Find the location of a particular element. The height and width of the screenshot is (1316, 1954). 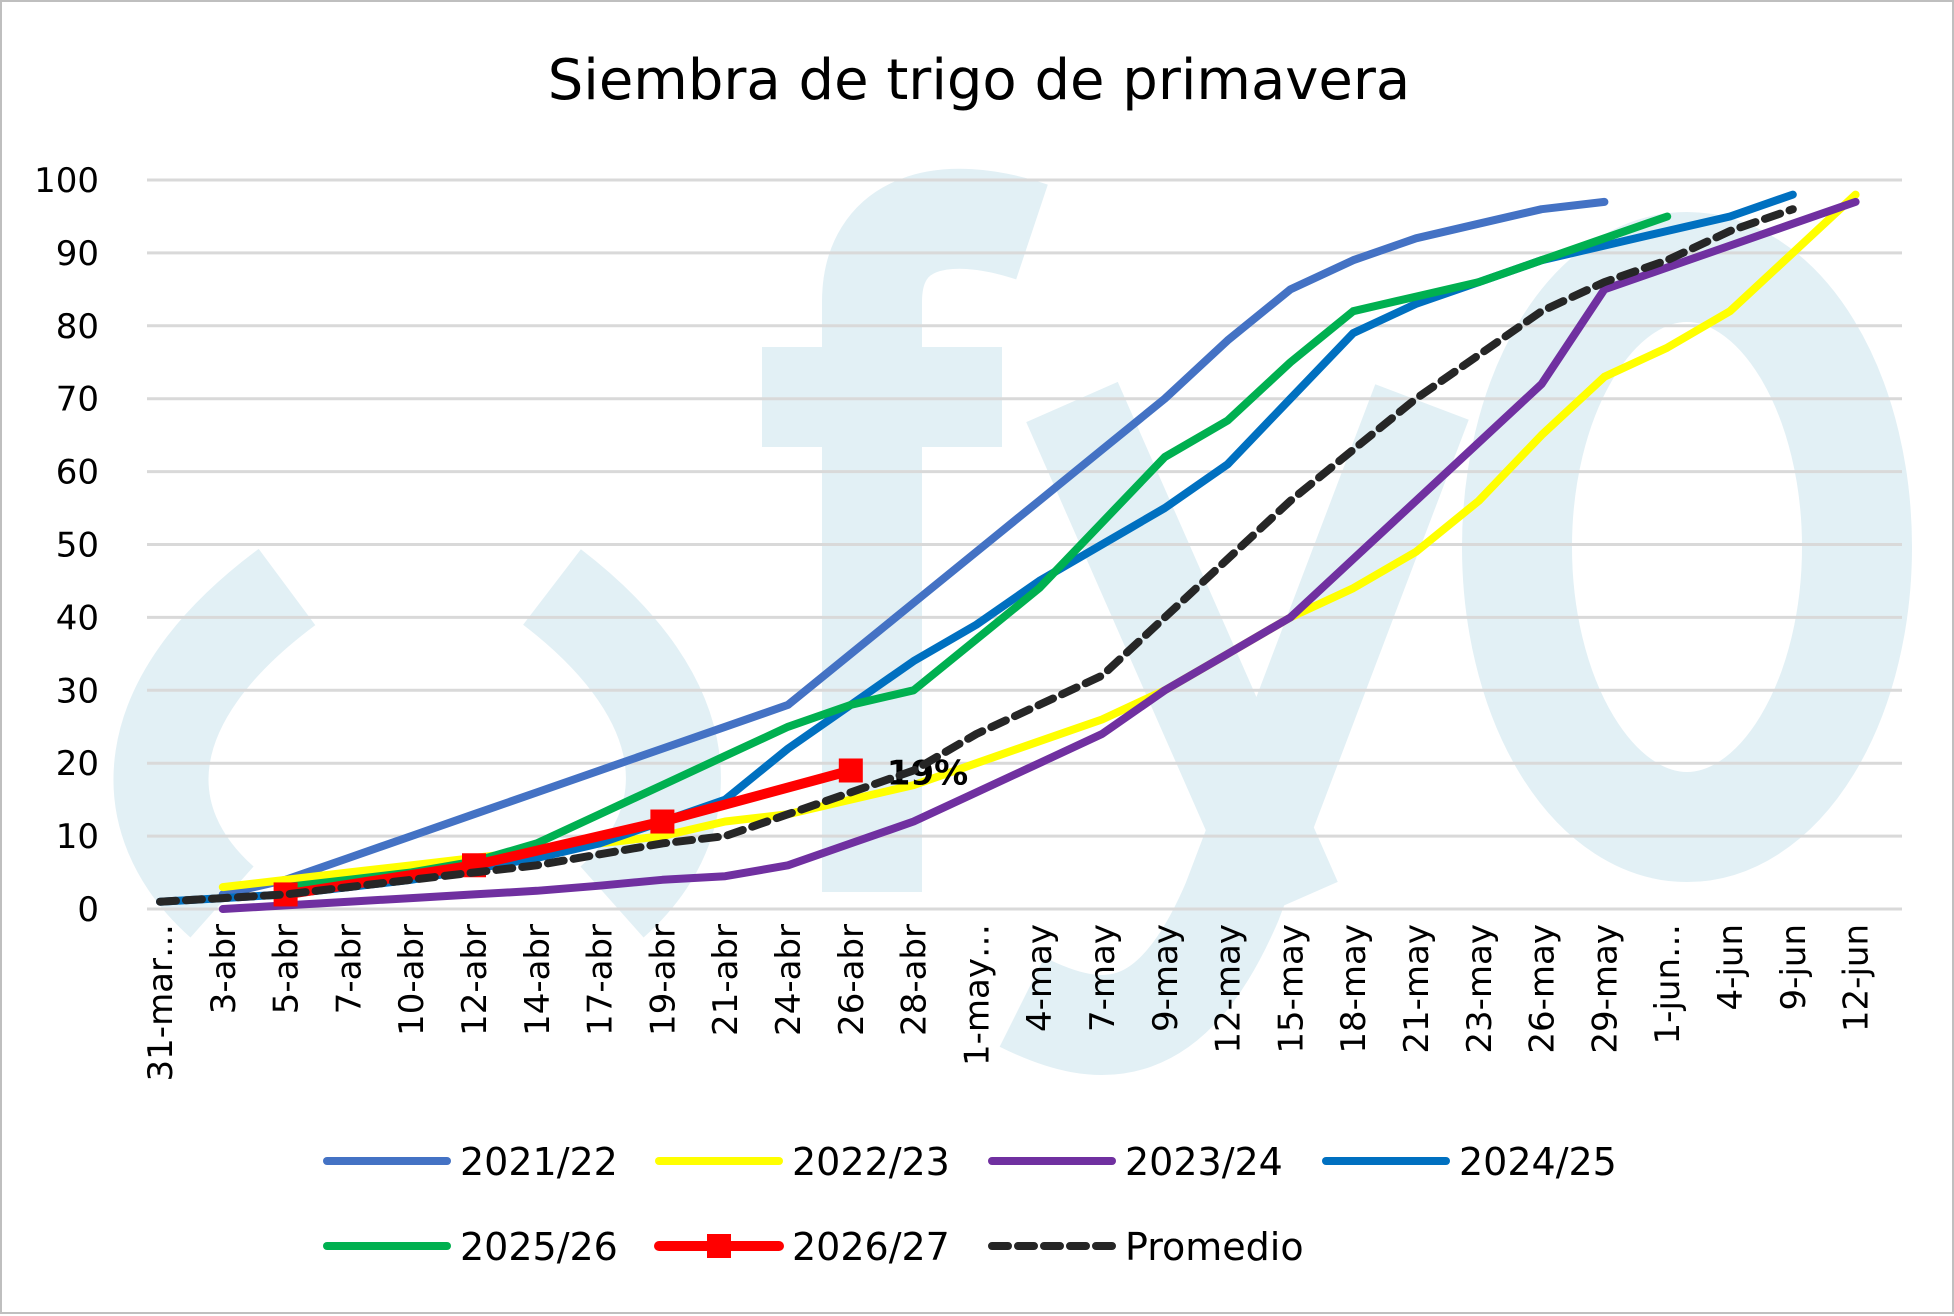

legend-item: 2024/25 is located at coordinates (1469, 1162).